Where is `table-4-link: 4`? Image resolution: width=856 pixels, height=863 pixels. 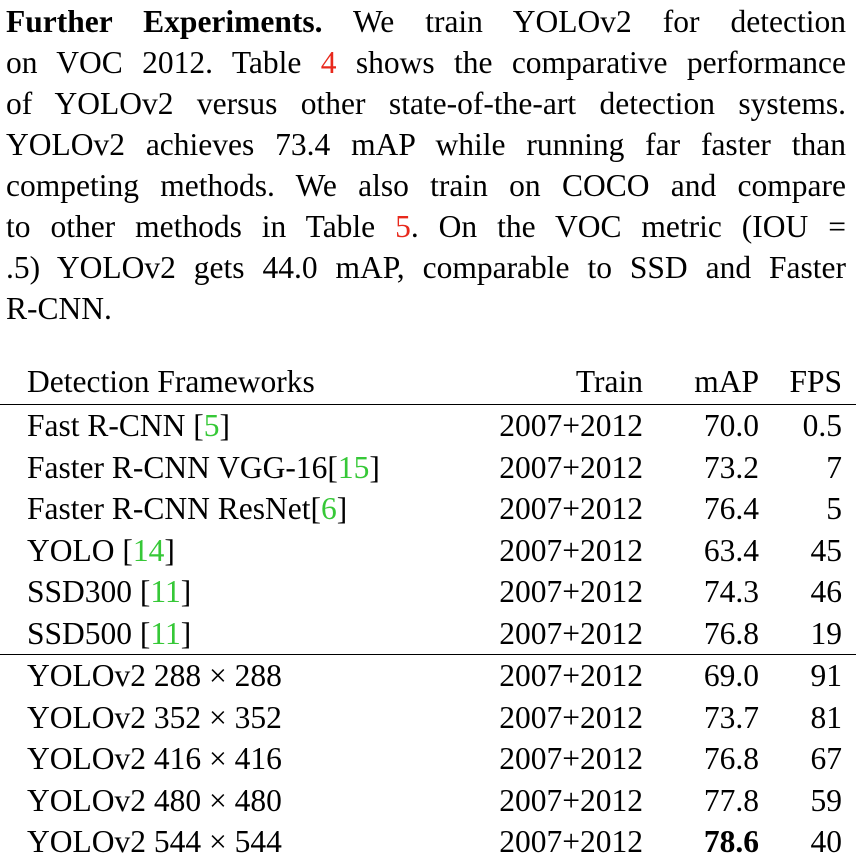
table-4-link: 4 is located at coordinates (328, 62).